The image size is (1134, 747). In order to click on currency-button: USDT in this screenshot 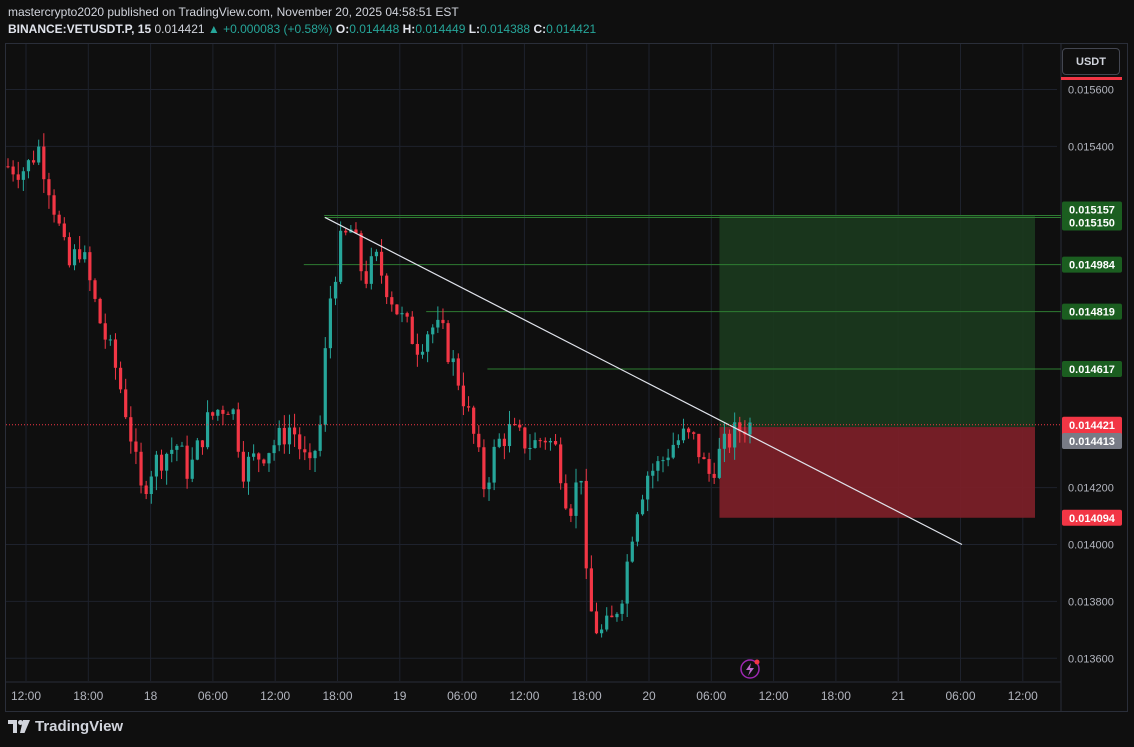, I will do `click(1091, 61)`.